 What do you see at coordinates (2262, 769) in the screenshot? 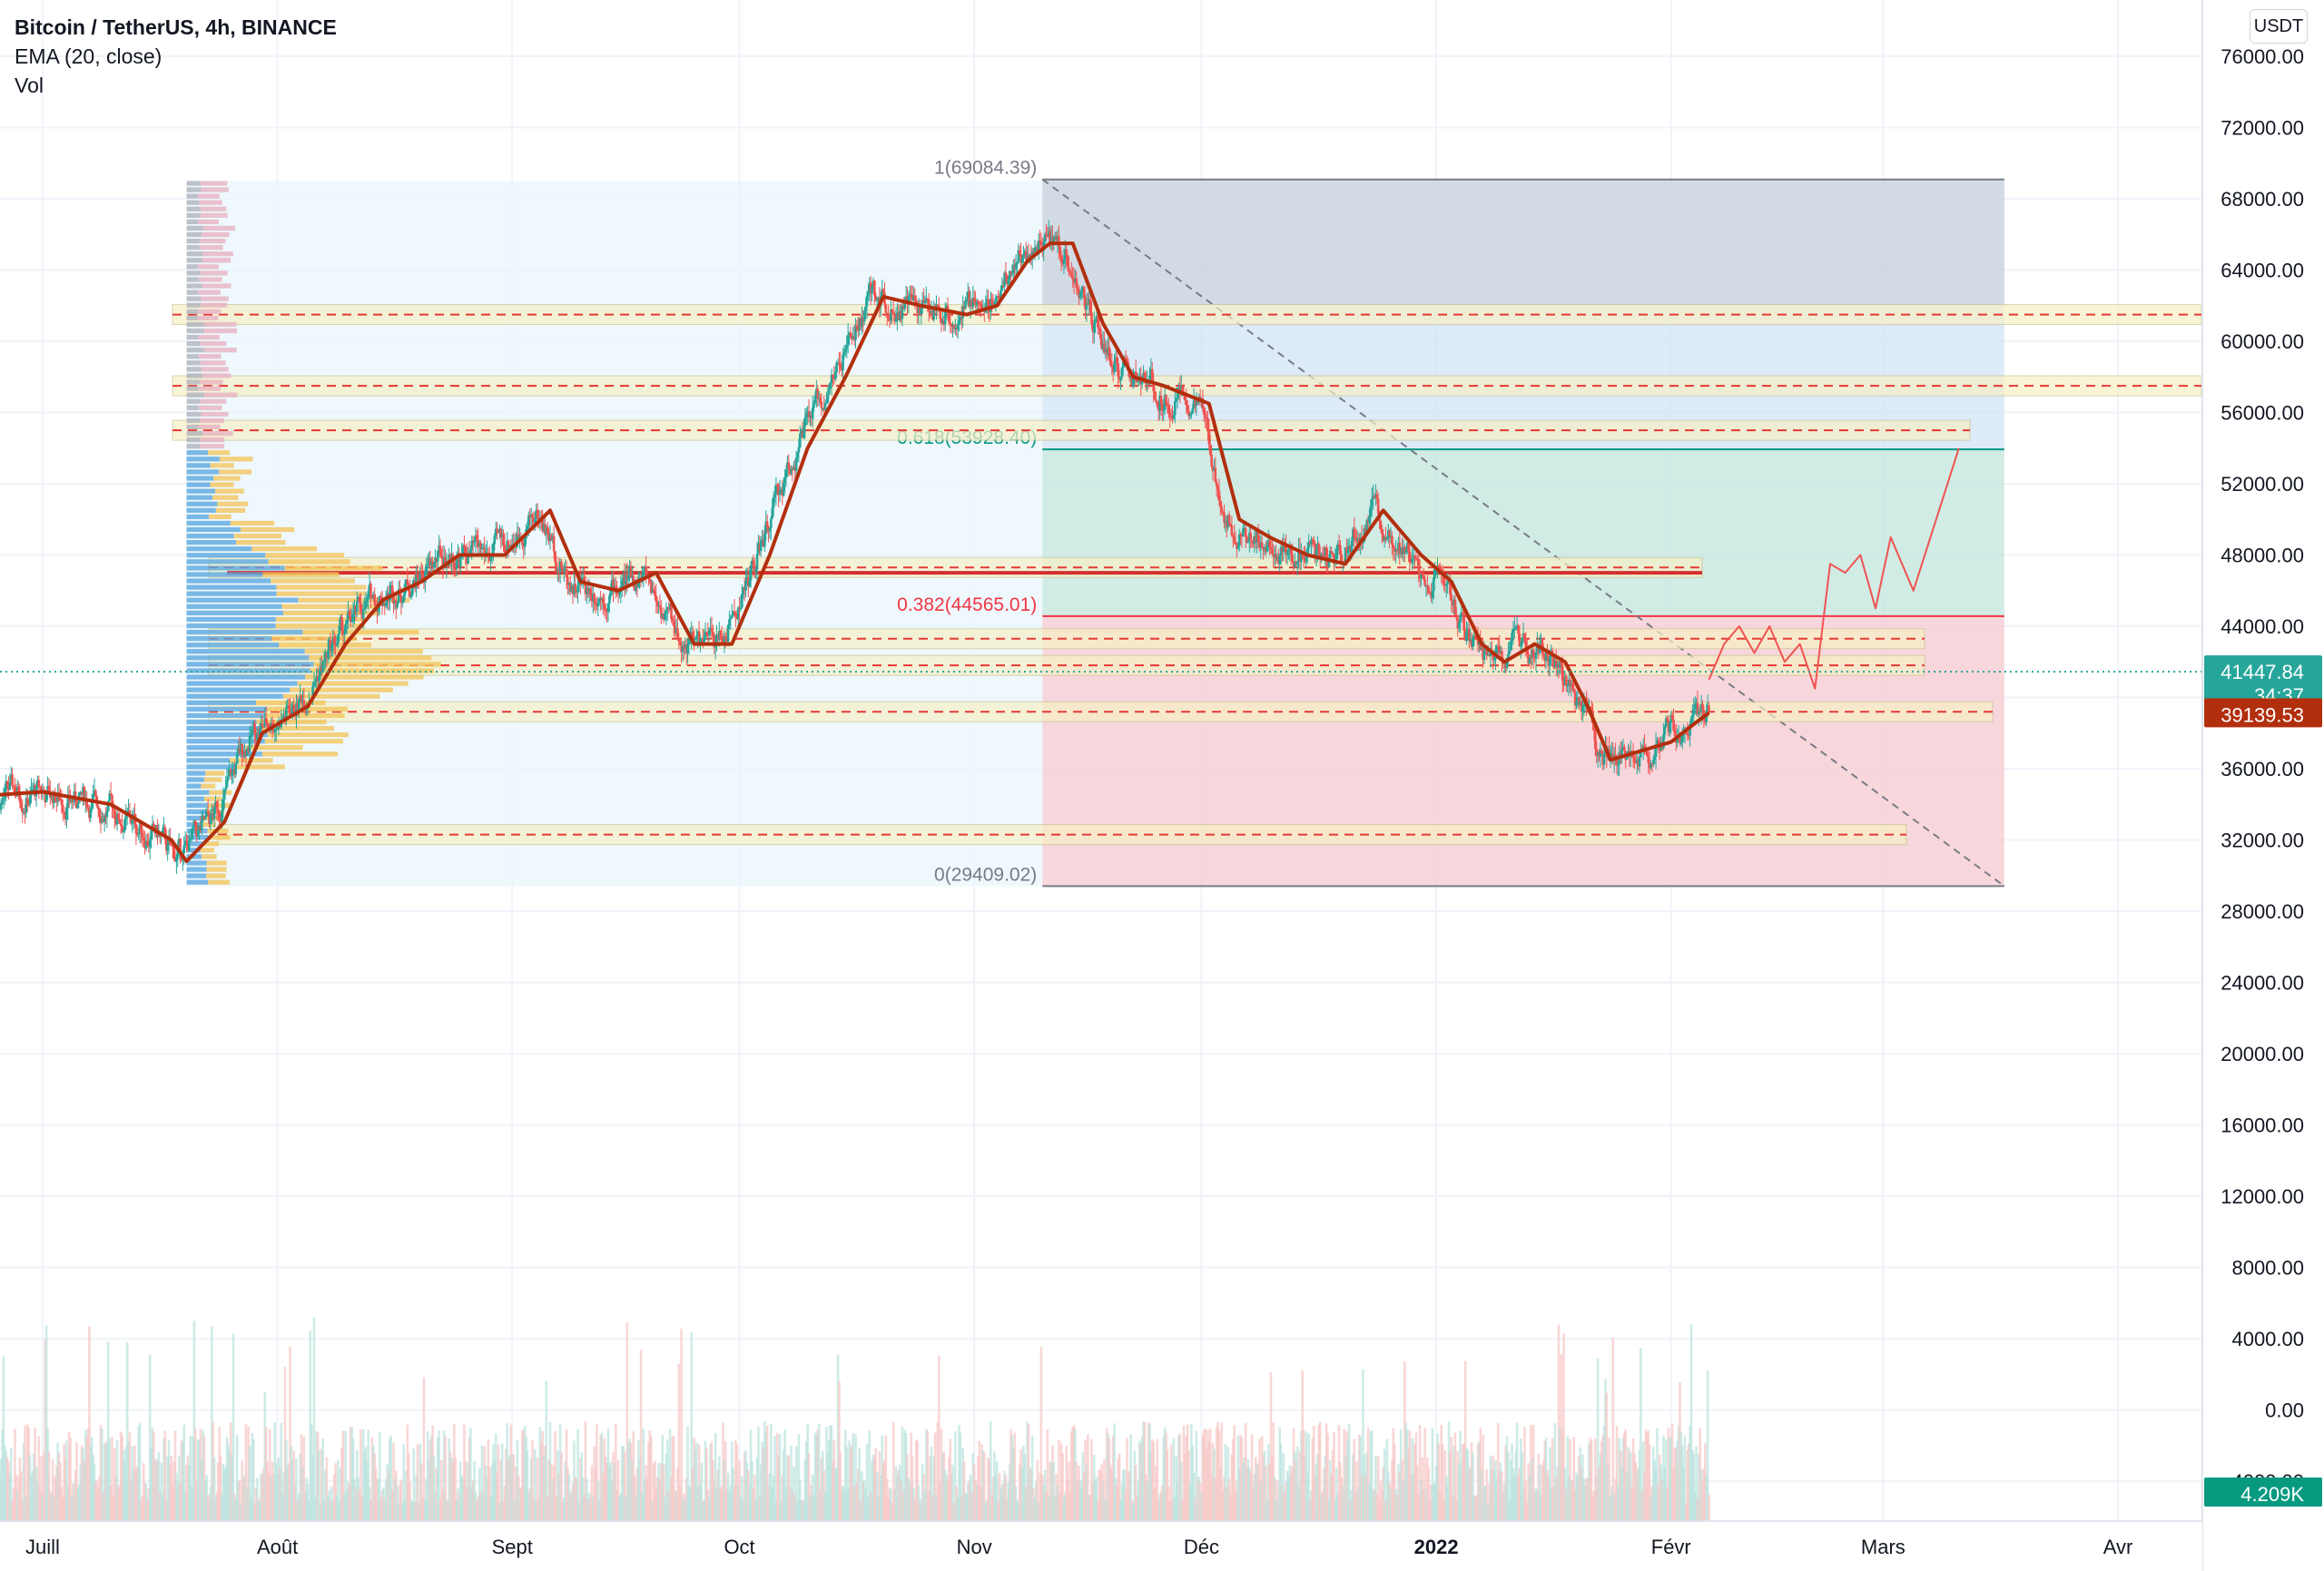
I see `price-tick-label: 36000.00` at bounding box center [2262, 769].